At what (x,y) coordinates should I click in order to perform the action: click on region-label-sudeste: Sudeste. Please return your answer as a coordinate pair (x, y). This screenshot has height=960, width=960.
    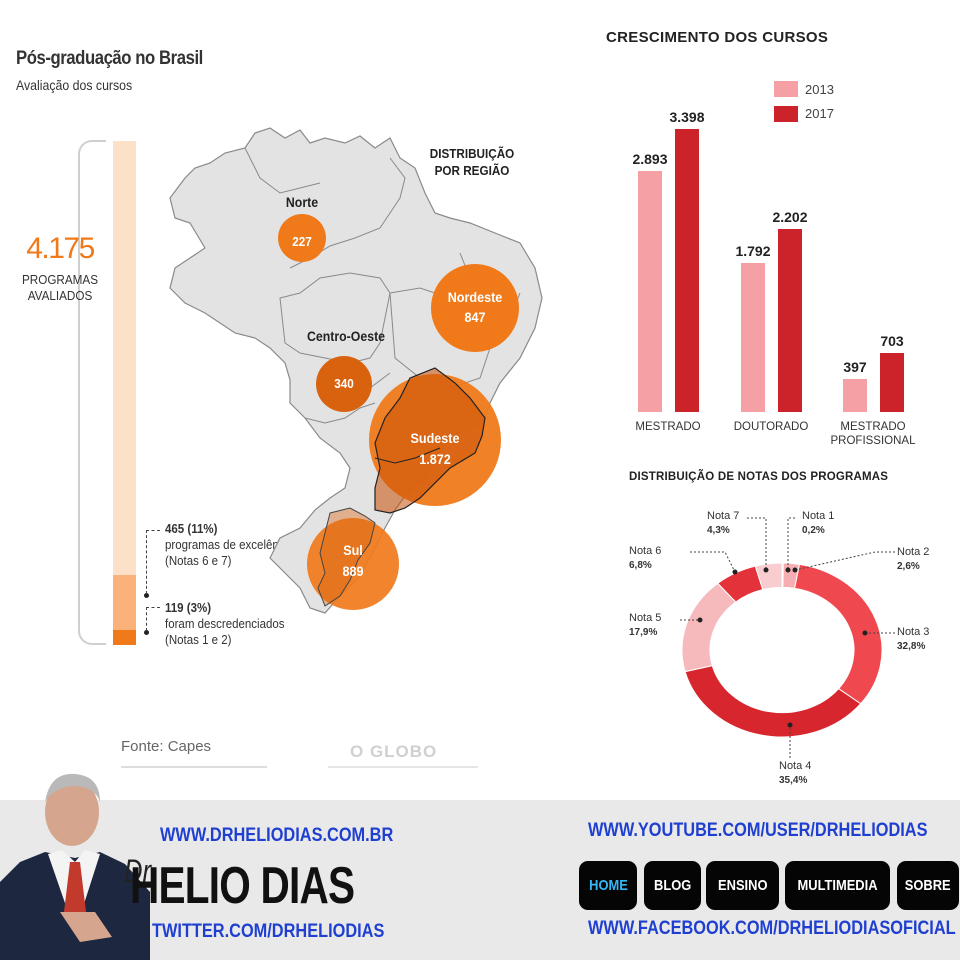
    Looking at the image, I should click on (435, 438).